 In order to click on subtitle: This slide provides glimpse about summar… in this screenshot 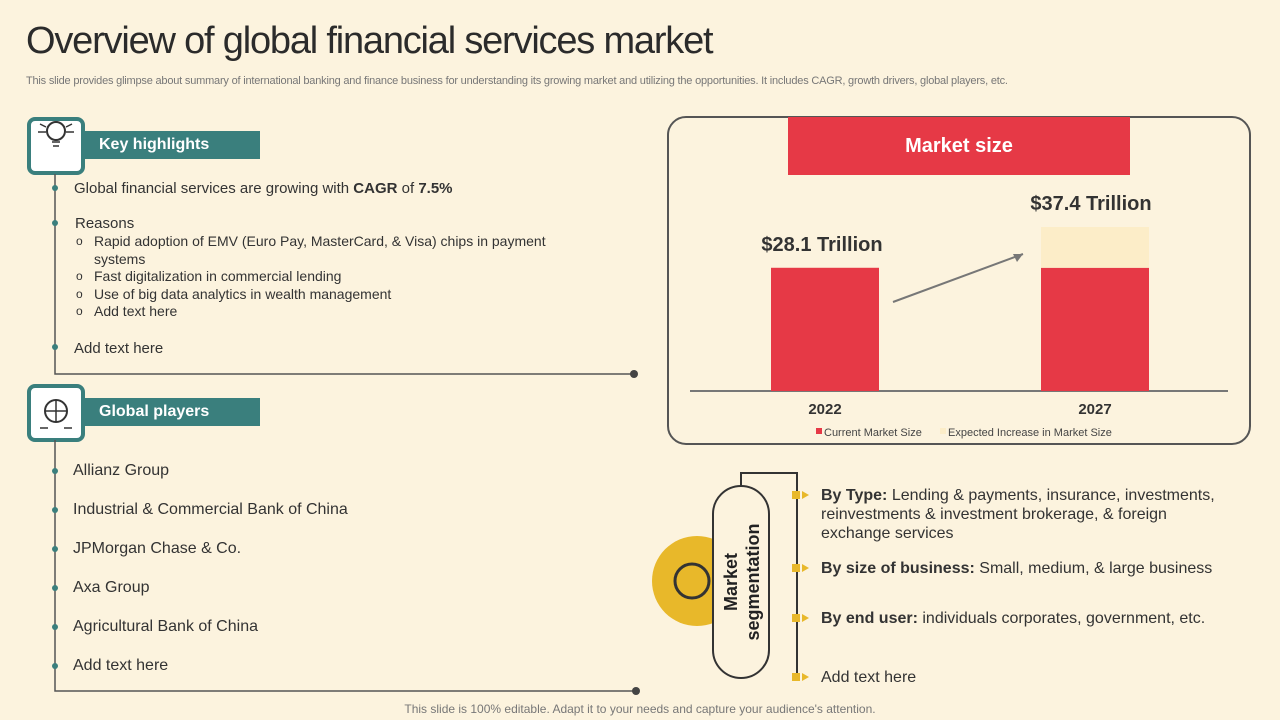, I will do `click(517, 81)`.